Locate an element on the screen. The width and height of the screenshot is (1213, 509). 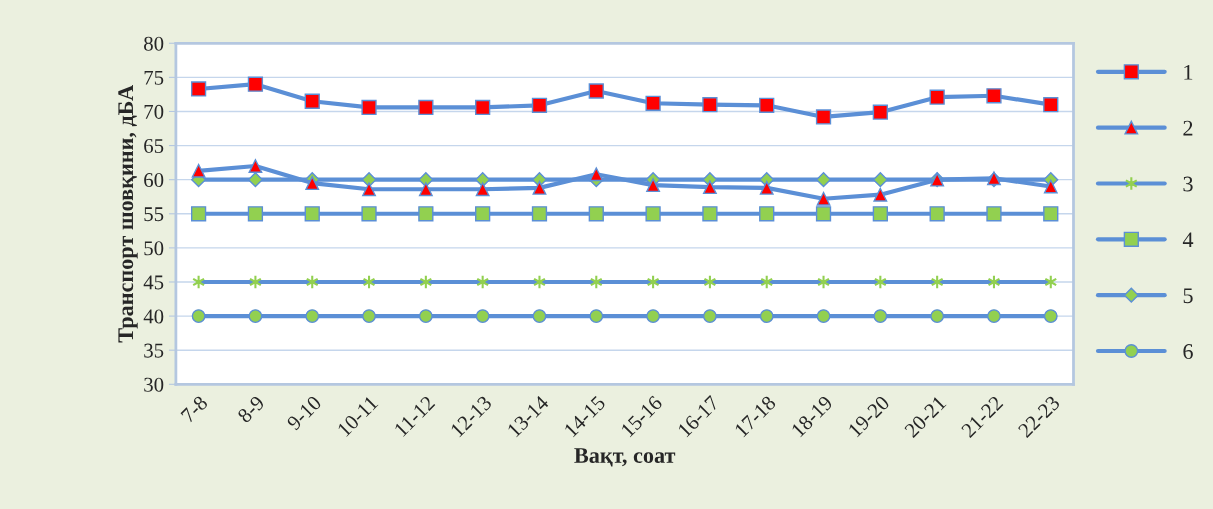
y-tick-label: 80 is located at coordinates (154, 43).